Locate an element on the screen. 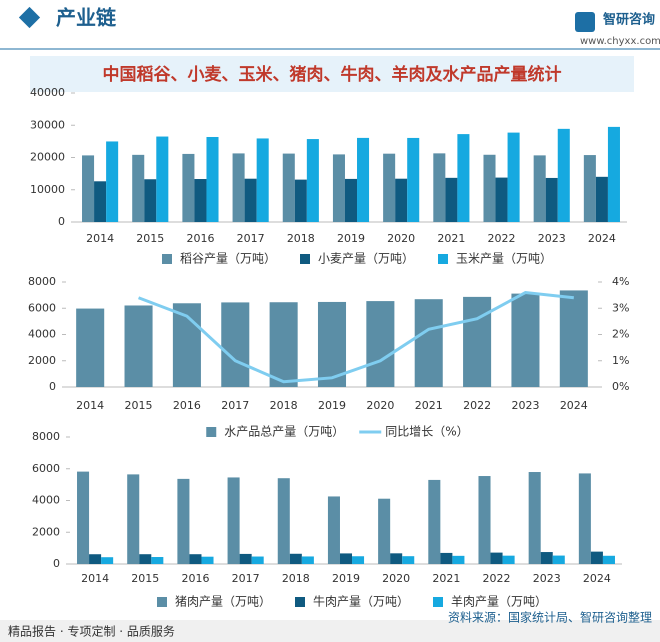  logo-icon is located at coordinates (585, 22).